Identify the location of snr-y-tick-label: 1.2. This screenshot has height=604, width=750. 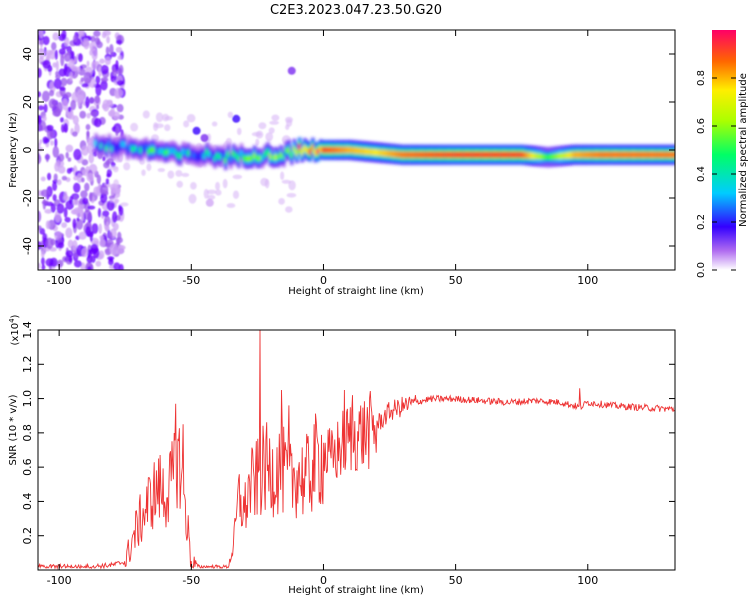
(27, 365).